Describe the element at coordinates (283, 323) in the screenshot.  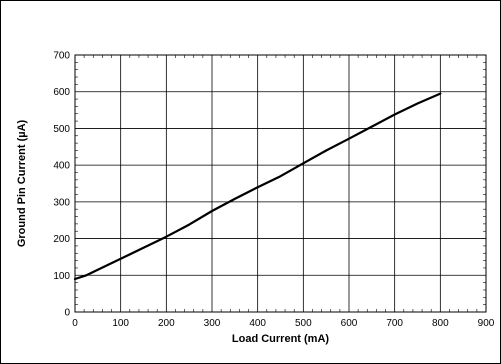
I see `x-tick-labels: 0 100 200 300 400 500 600 700 800 900` at that location.